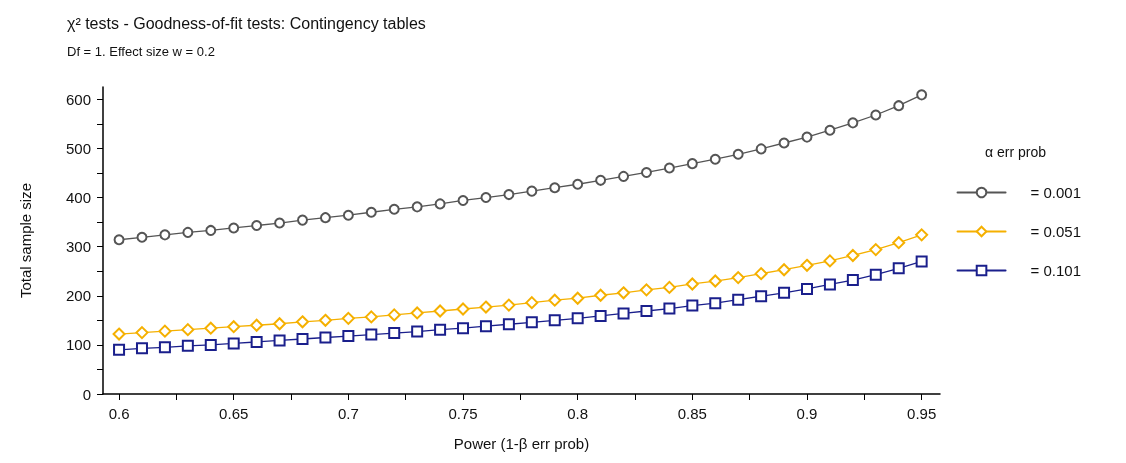 This screenshot has width=1126, height=463. I want to click on y-tick-label: 200, so click(78, 296).